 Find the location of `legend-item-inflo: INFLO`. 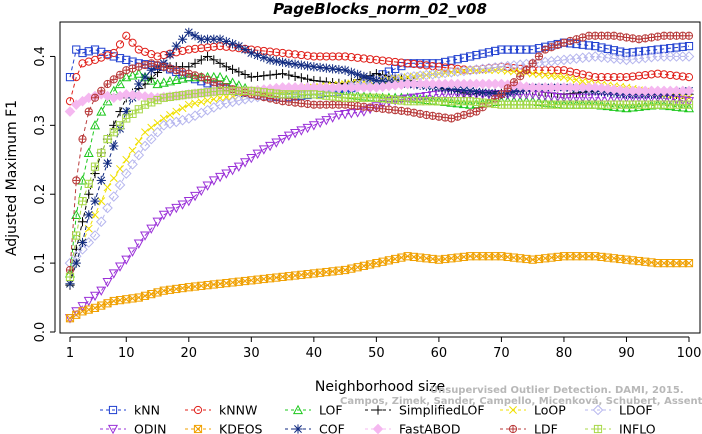

legend-item-inflo: INFLO is located at coordinates (620, 428).